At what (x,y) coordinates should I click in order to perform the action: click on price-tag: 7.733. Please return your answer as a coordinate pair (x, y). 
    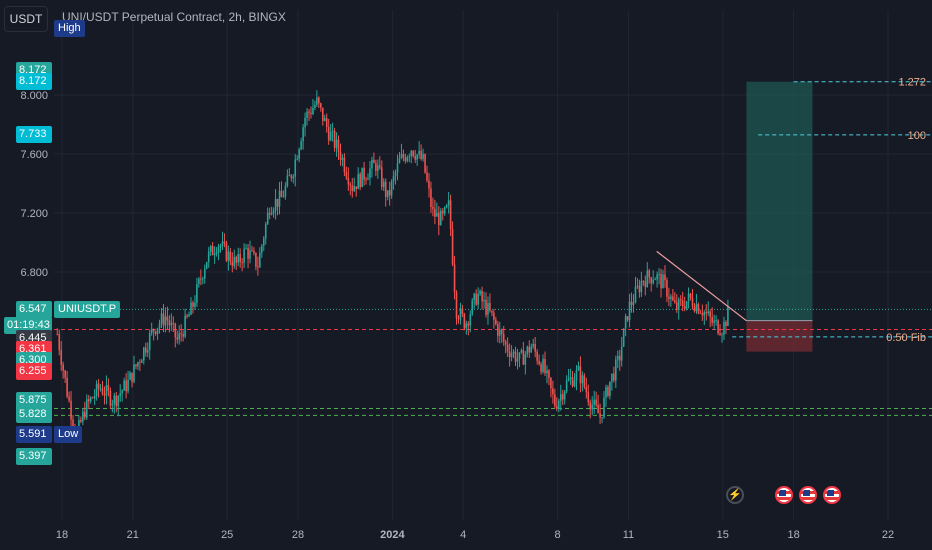
    Looking at the image, I should click on (34, 135).